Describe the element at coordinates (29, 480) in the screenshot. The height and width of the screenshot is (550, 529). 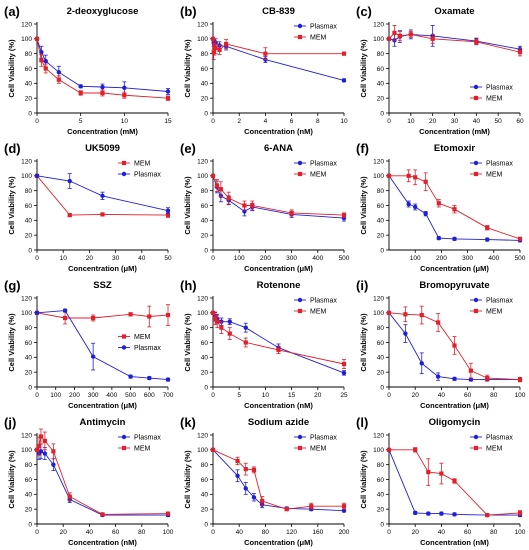
I see `y-tick-label: 60` at that location.